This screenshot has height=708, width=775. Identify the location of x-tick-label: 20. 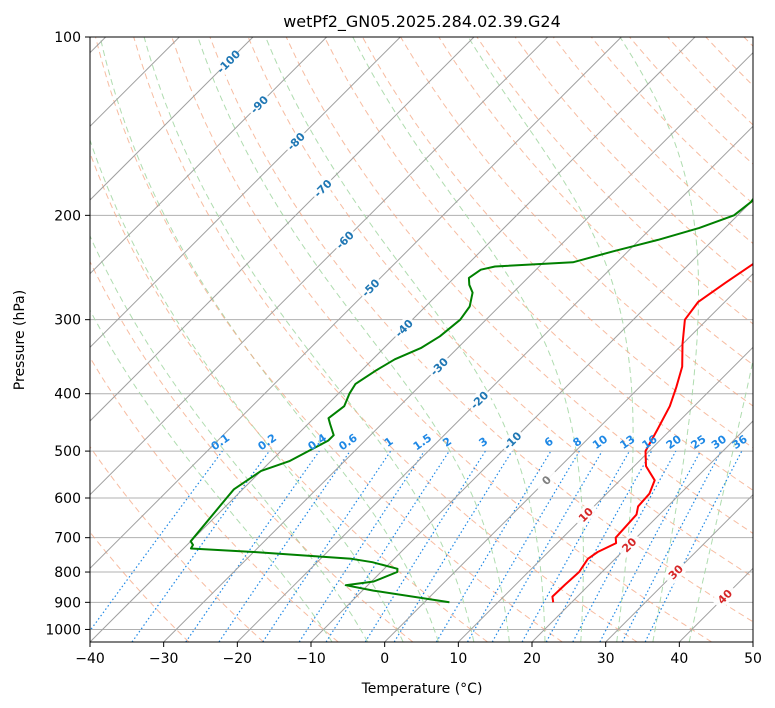
(532, 659).